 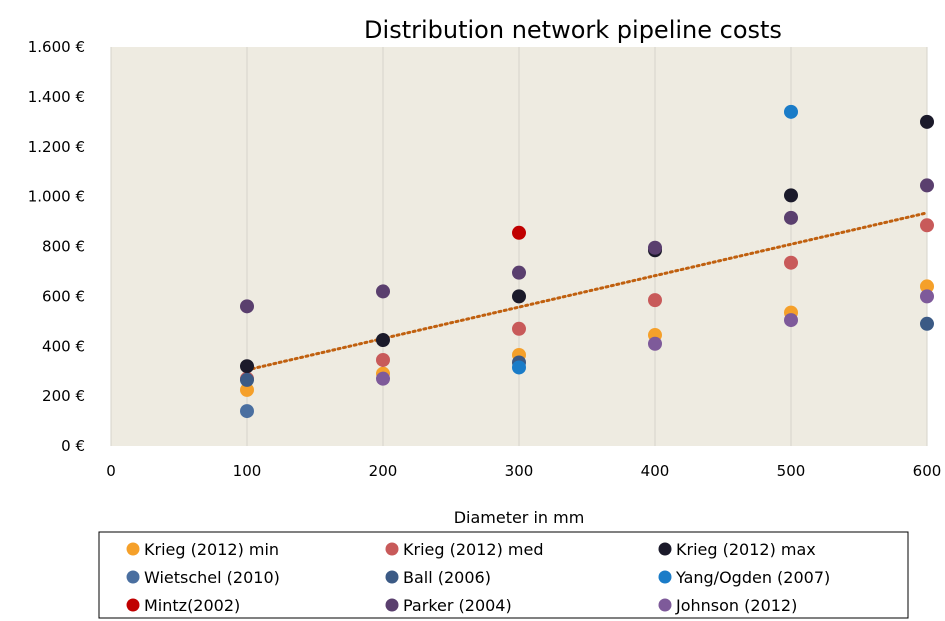 What do you see at coordinates (447, 577) in the screenshot?
I see `legend-label: Ball (2006)` at bounding box center [447, 577].